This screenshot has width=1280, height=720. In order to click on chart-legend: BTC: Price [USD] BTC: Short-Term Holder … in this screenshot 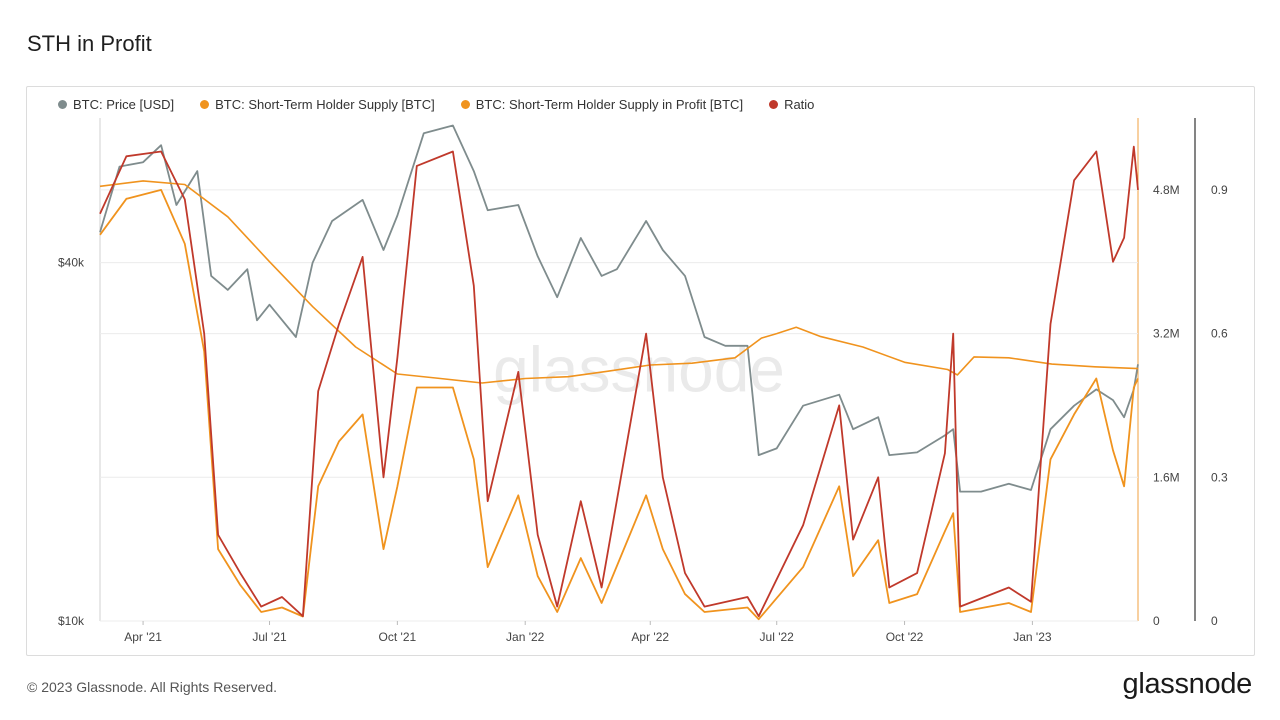, I will do `click(436, 104)`.